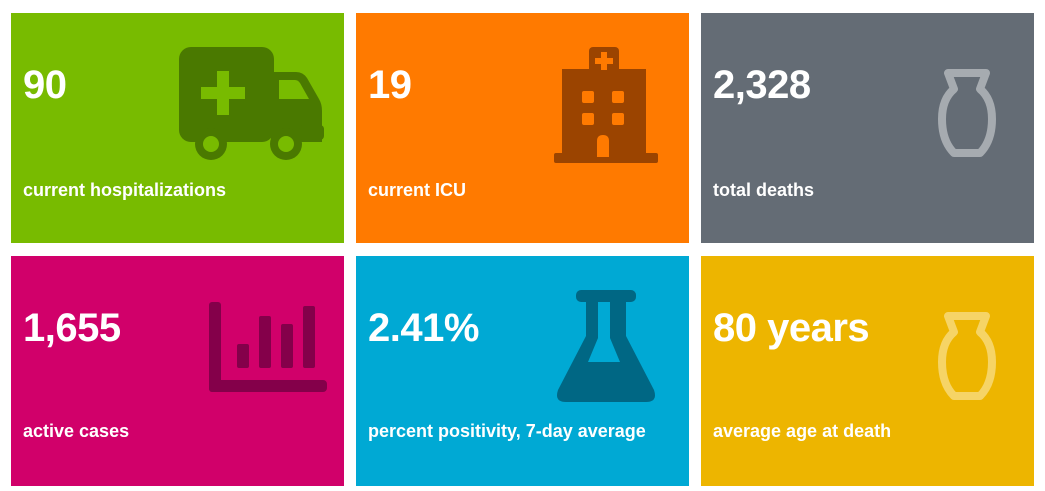  What do you see at coordinates (762, 85) in the screenshot?
I see `tile-value: 2,328` at bounding box center [762, 85].